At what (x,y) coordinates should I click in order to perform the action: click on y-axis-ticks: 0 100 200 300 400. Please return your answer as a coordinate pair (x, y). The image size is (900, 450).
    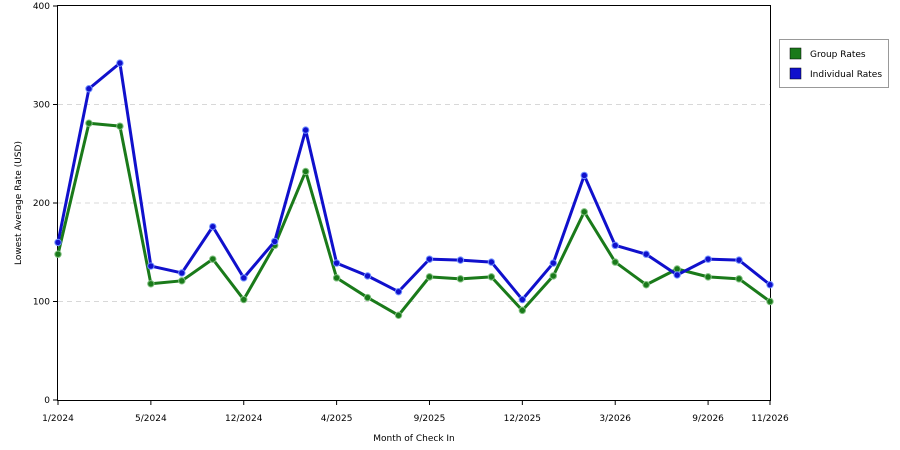
    Looking at the image, I should click on (45, 204).